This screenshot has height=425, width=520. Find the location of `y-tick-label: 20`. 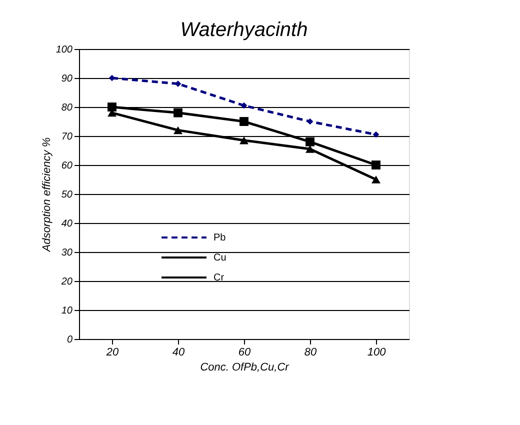

y-tick-label: 20 is located at coordinates (66, 282).